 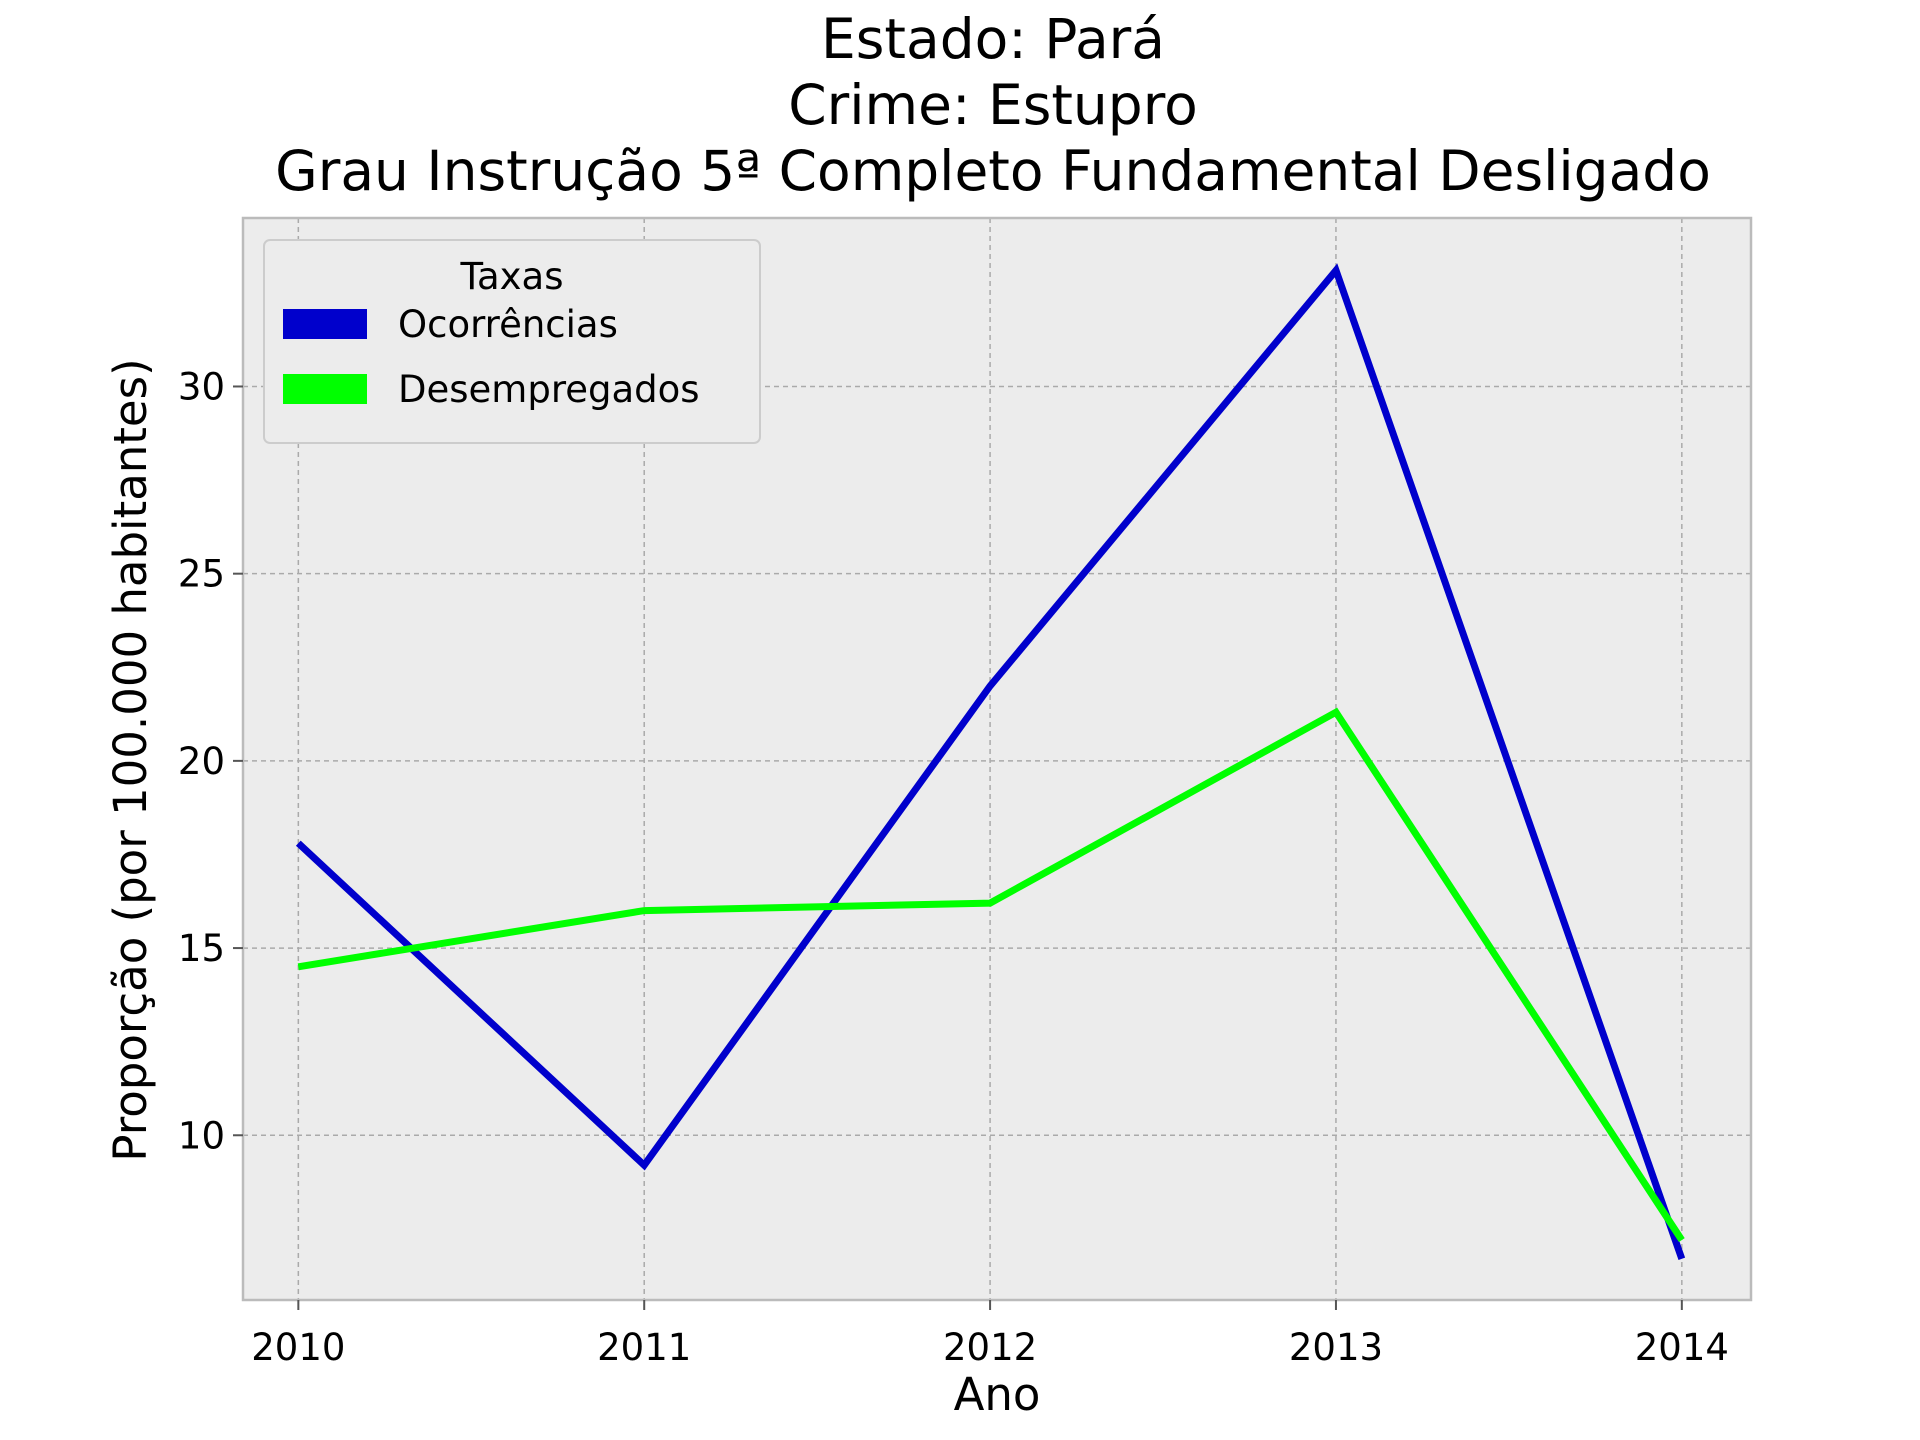 I want to click on y-tick-label: 10, so click(x=201, y=1135).